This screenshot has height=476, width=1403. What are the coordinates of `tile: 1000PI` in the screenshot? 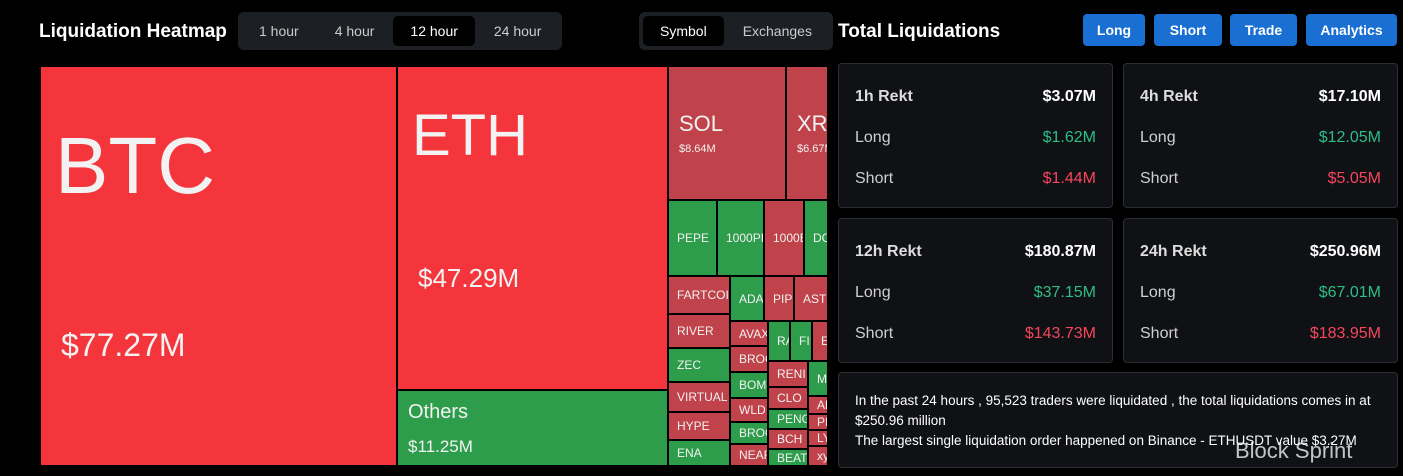 It's located at (740, 238).